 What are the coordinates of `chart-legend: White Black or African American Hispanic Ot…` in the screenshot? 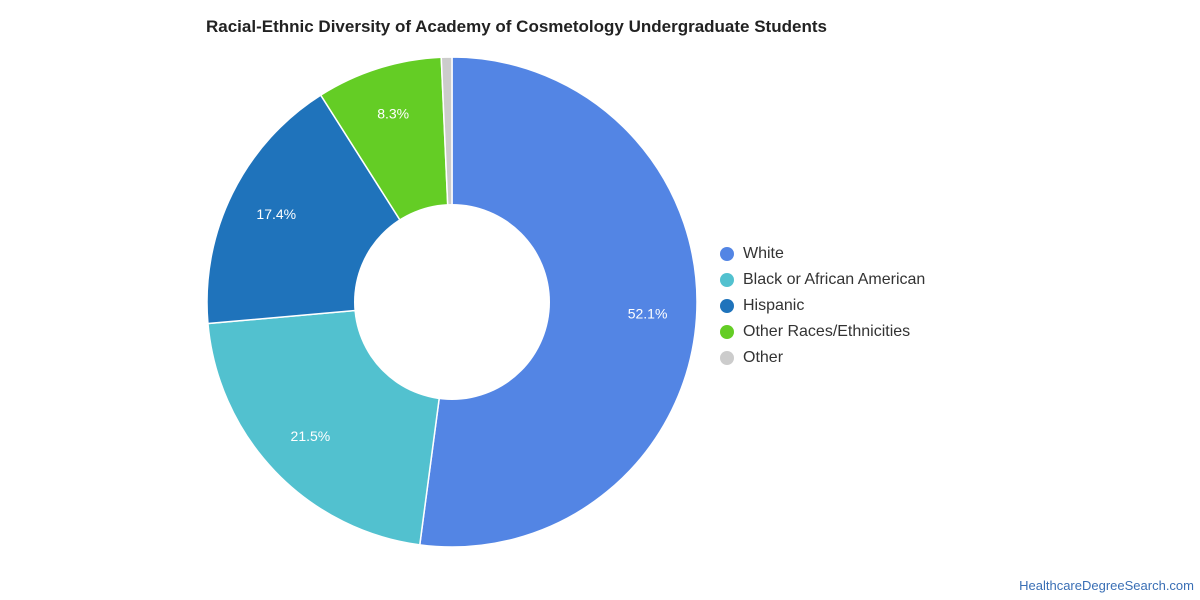 It's located at (822, 306).